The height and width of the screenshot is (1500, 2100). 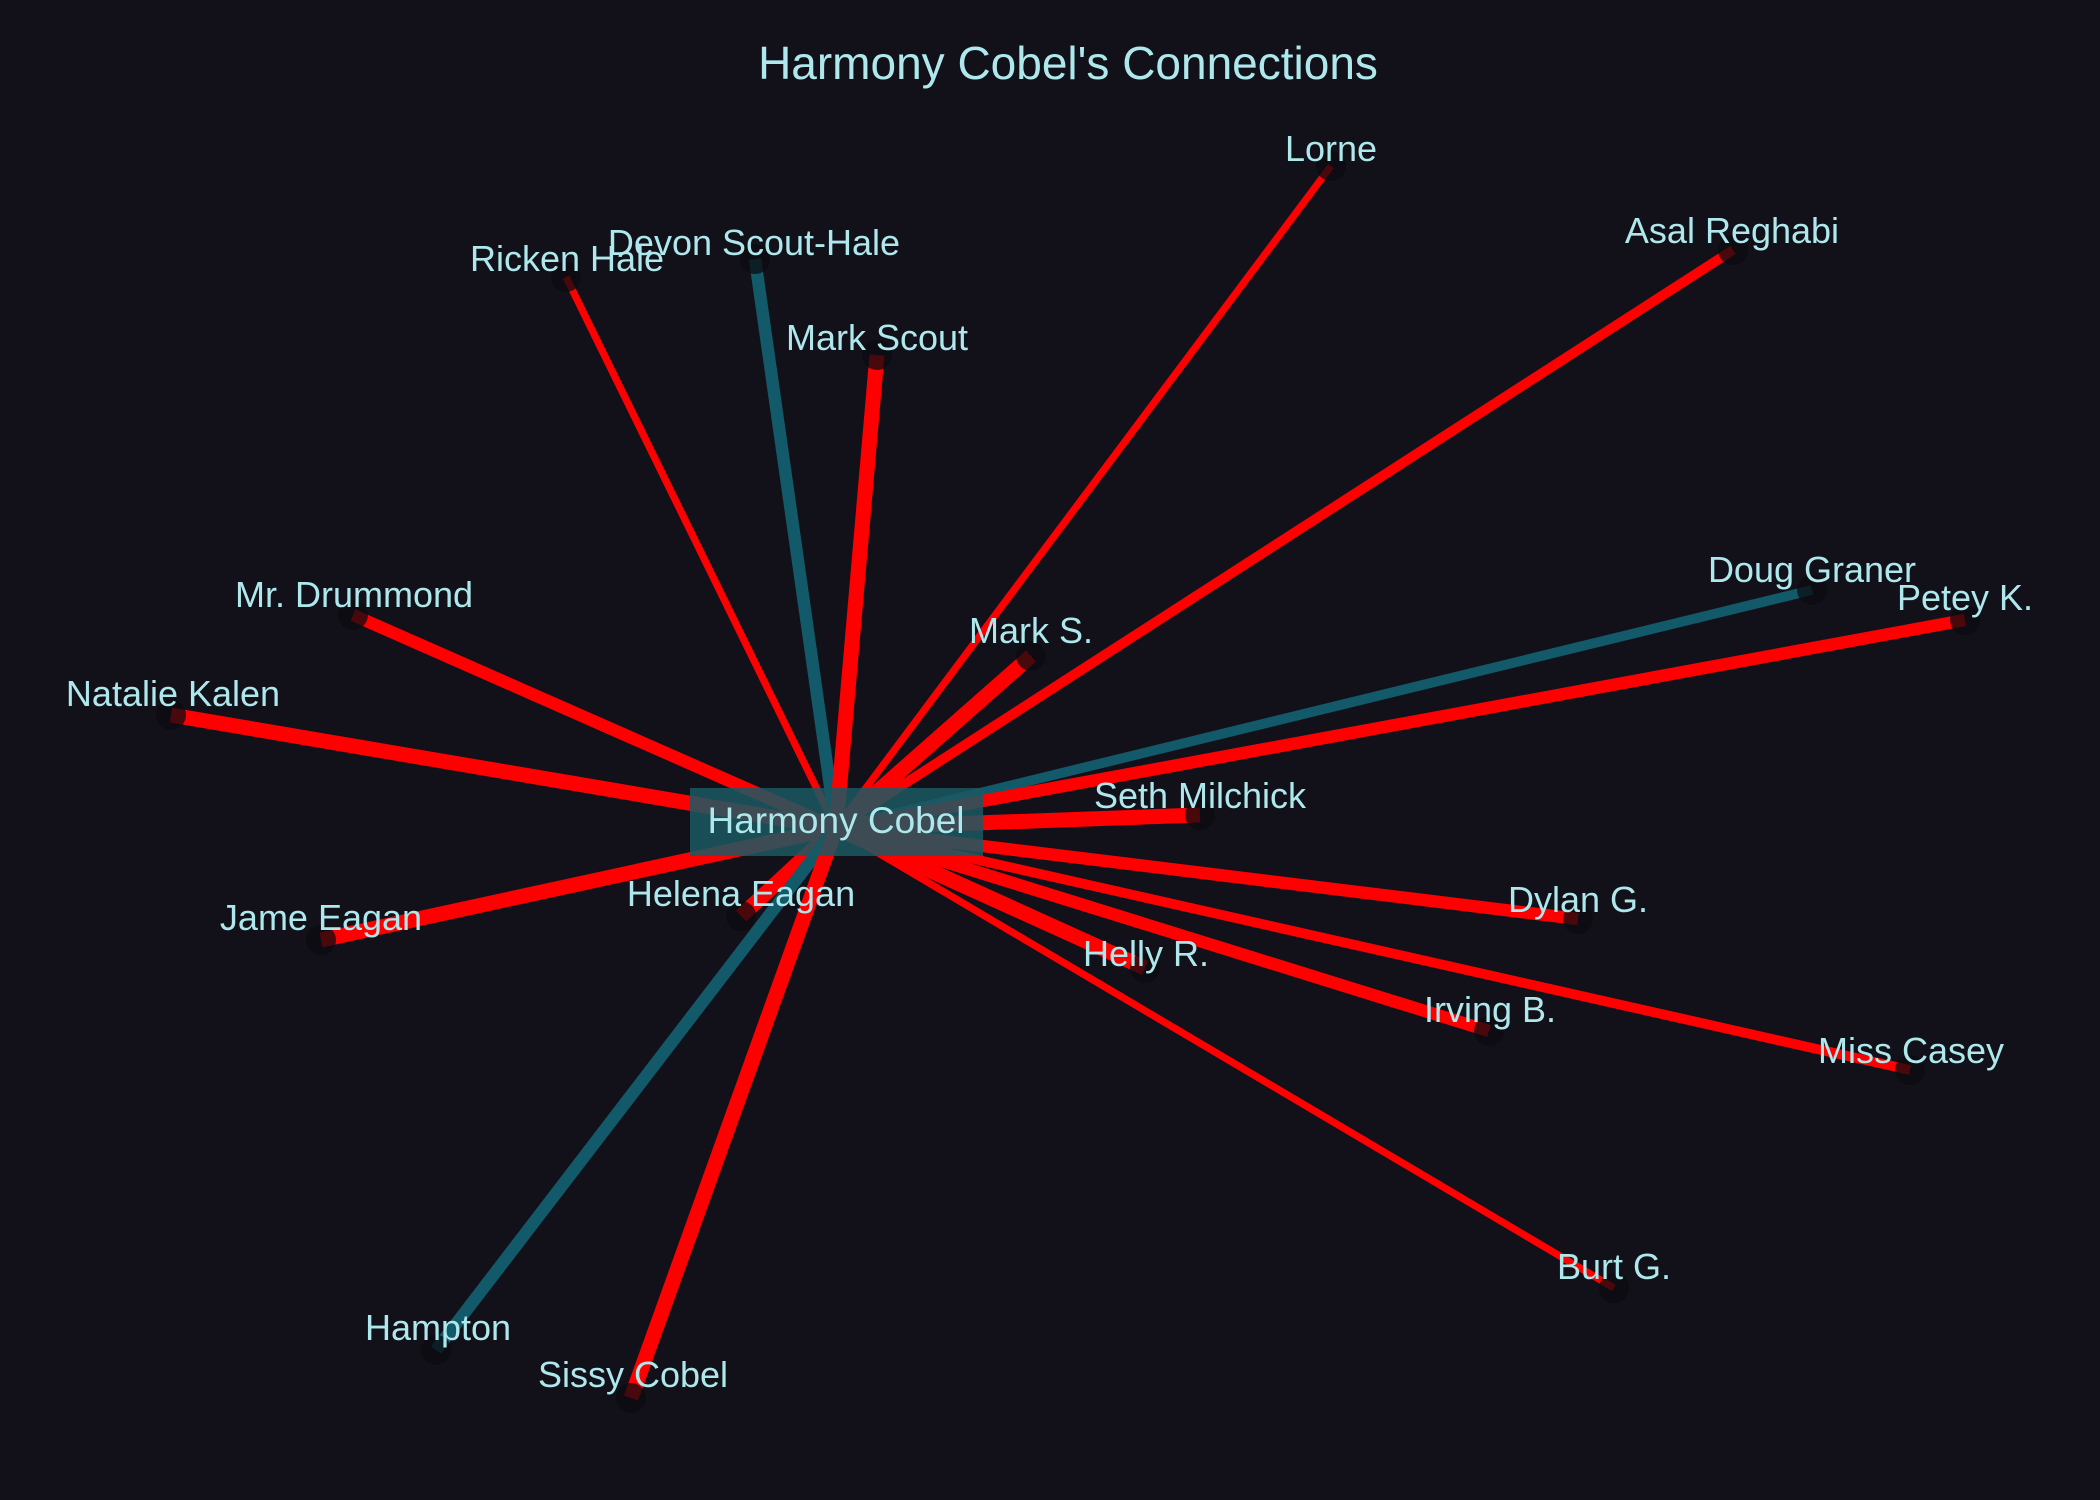 What do you see at coordinates (1068, 63) in the screenshot?
I see `graph-title: Harmony Cobel's Connections` at bounding box center [1068, 63].